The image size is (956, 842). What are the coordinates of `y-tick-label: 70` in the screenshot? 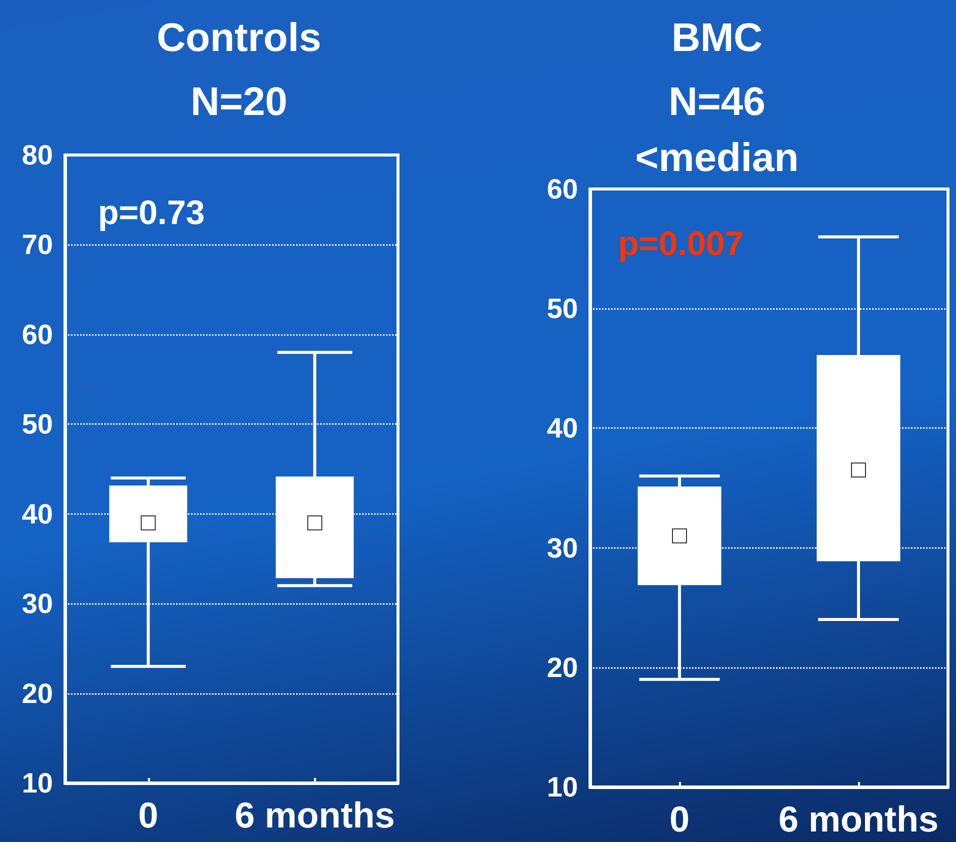 It's located at (37, 244).